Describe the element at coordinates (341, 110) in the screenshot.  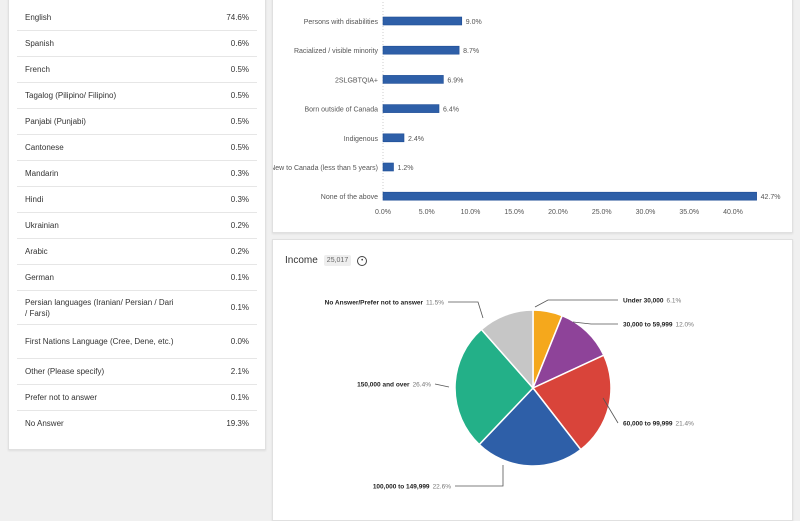
I see `bar-category-label: Born outside of Canada` at that location.